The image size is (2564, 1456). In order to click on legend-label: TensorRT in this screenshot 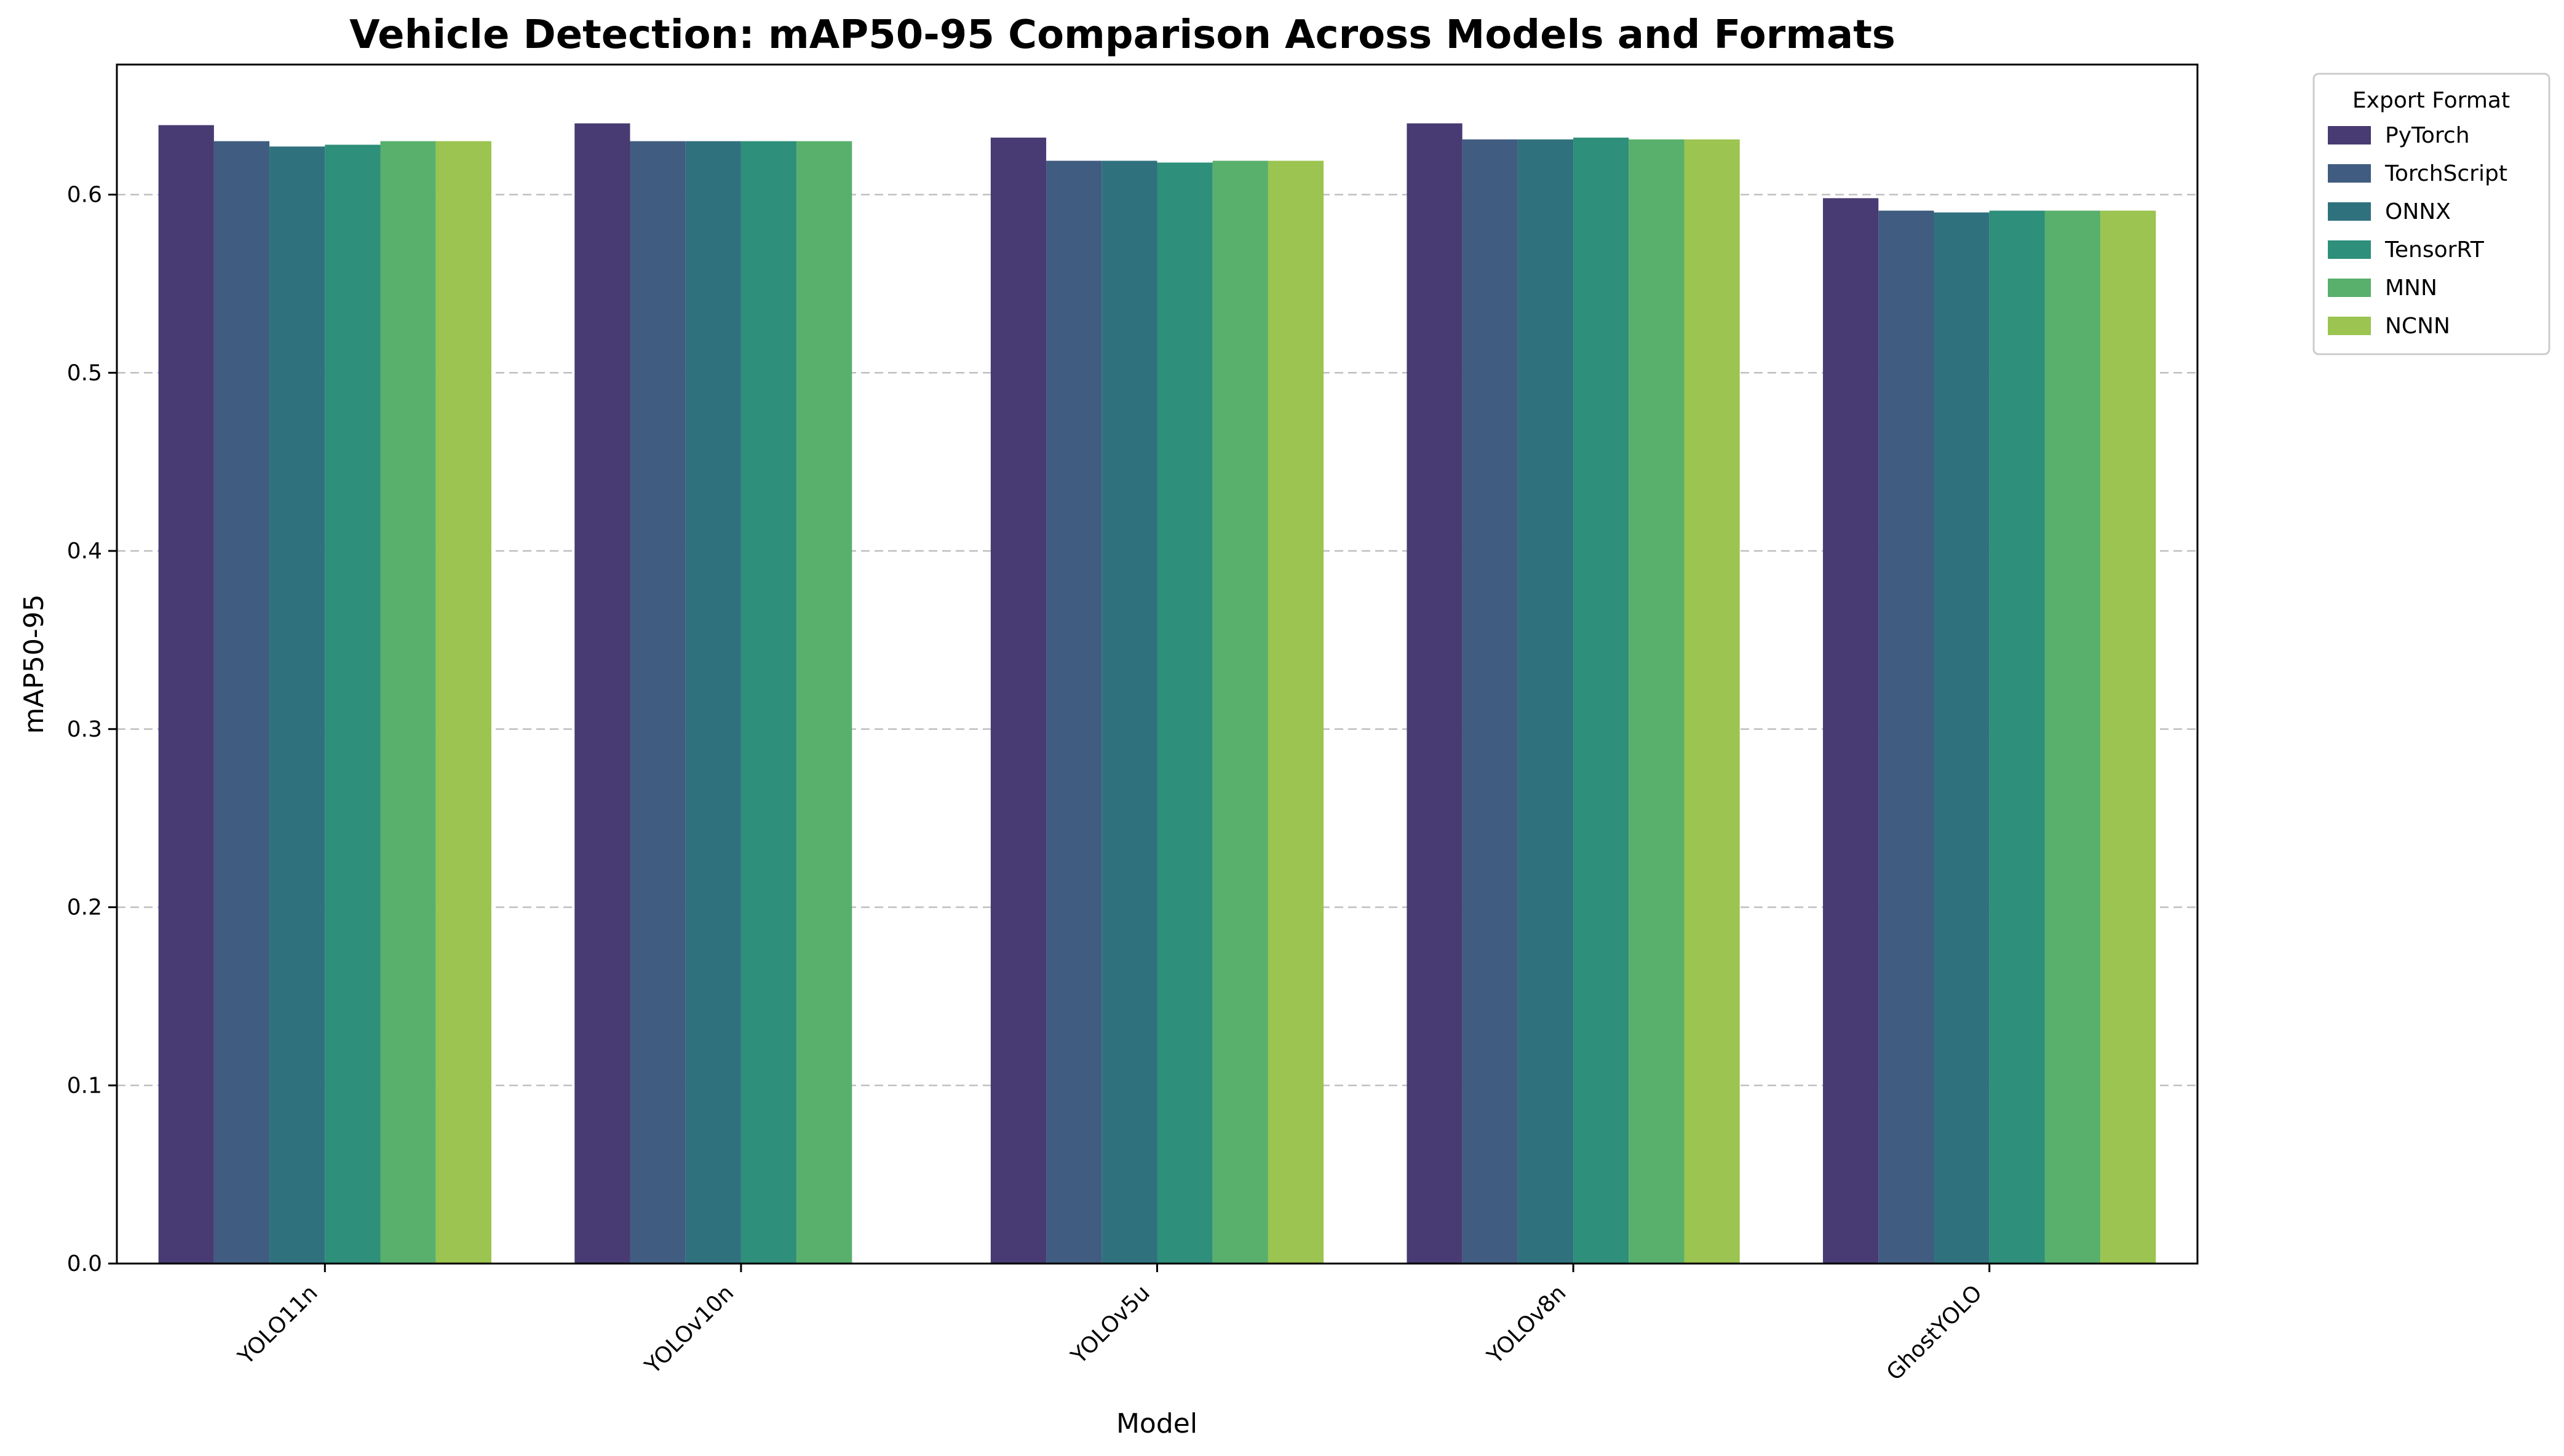, I will do `click(2434, 250)`.